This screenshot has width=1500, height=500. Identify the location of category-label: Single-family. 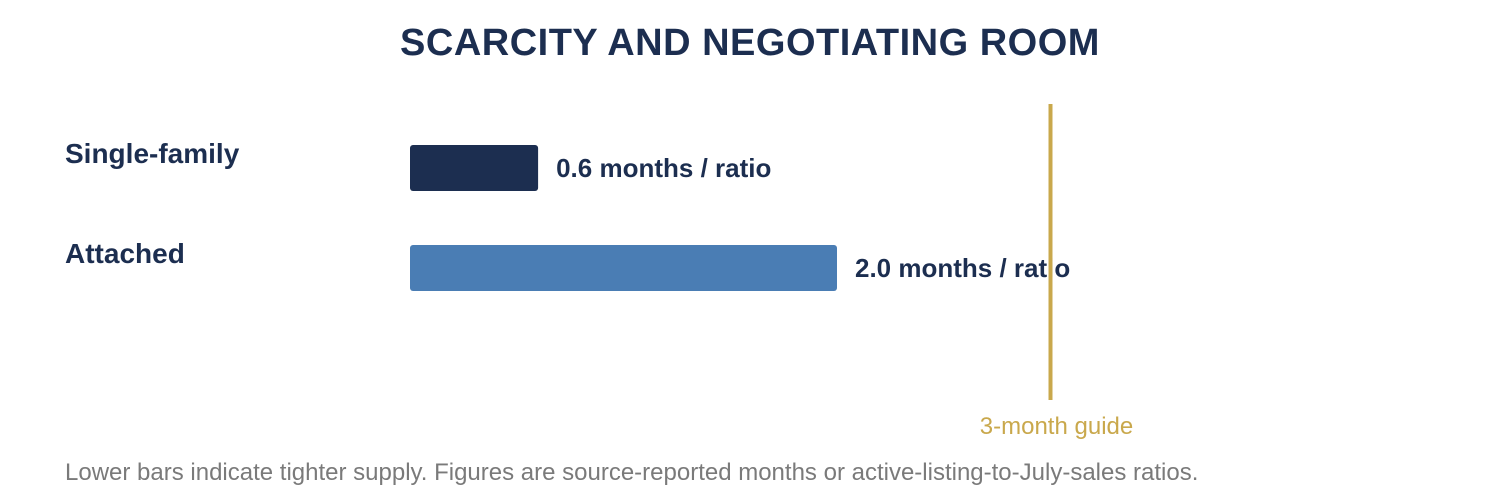
(152, 153).